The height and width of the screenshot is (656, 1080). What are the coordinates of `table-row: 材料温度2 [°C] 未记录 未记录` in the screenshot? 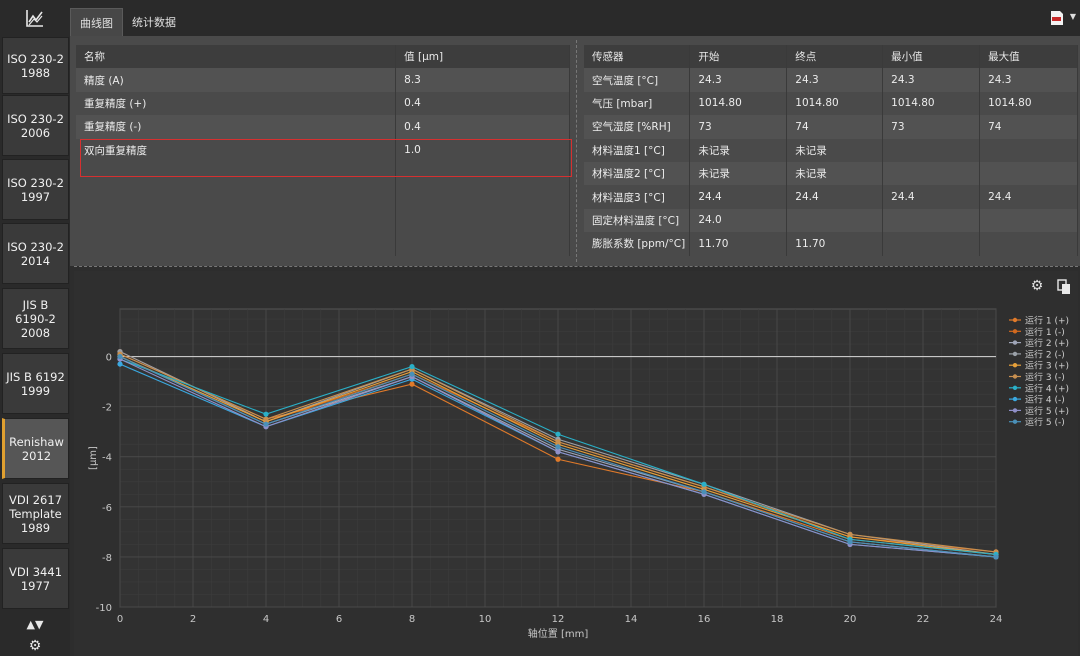 It's located at (831, 173).